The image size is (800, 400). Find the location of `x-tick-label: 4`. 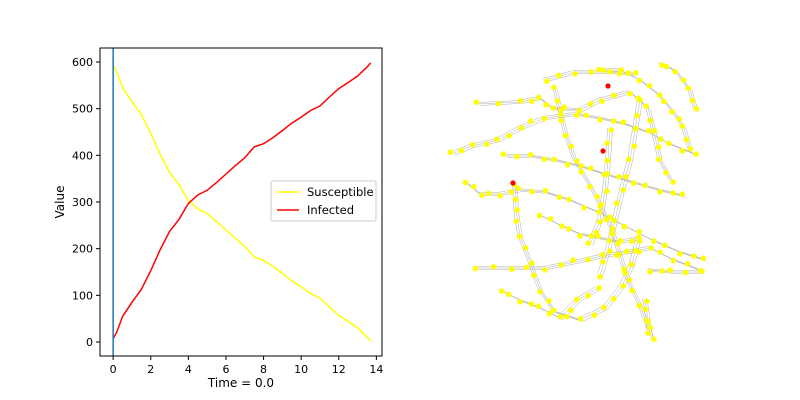

x-tick-label: 4 is located at coordinates (188, 369).